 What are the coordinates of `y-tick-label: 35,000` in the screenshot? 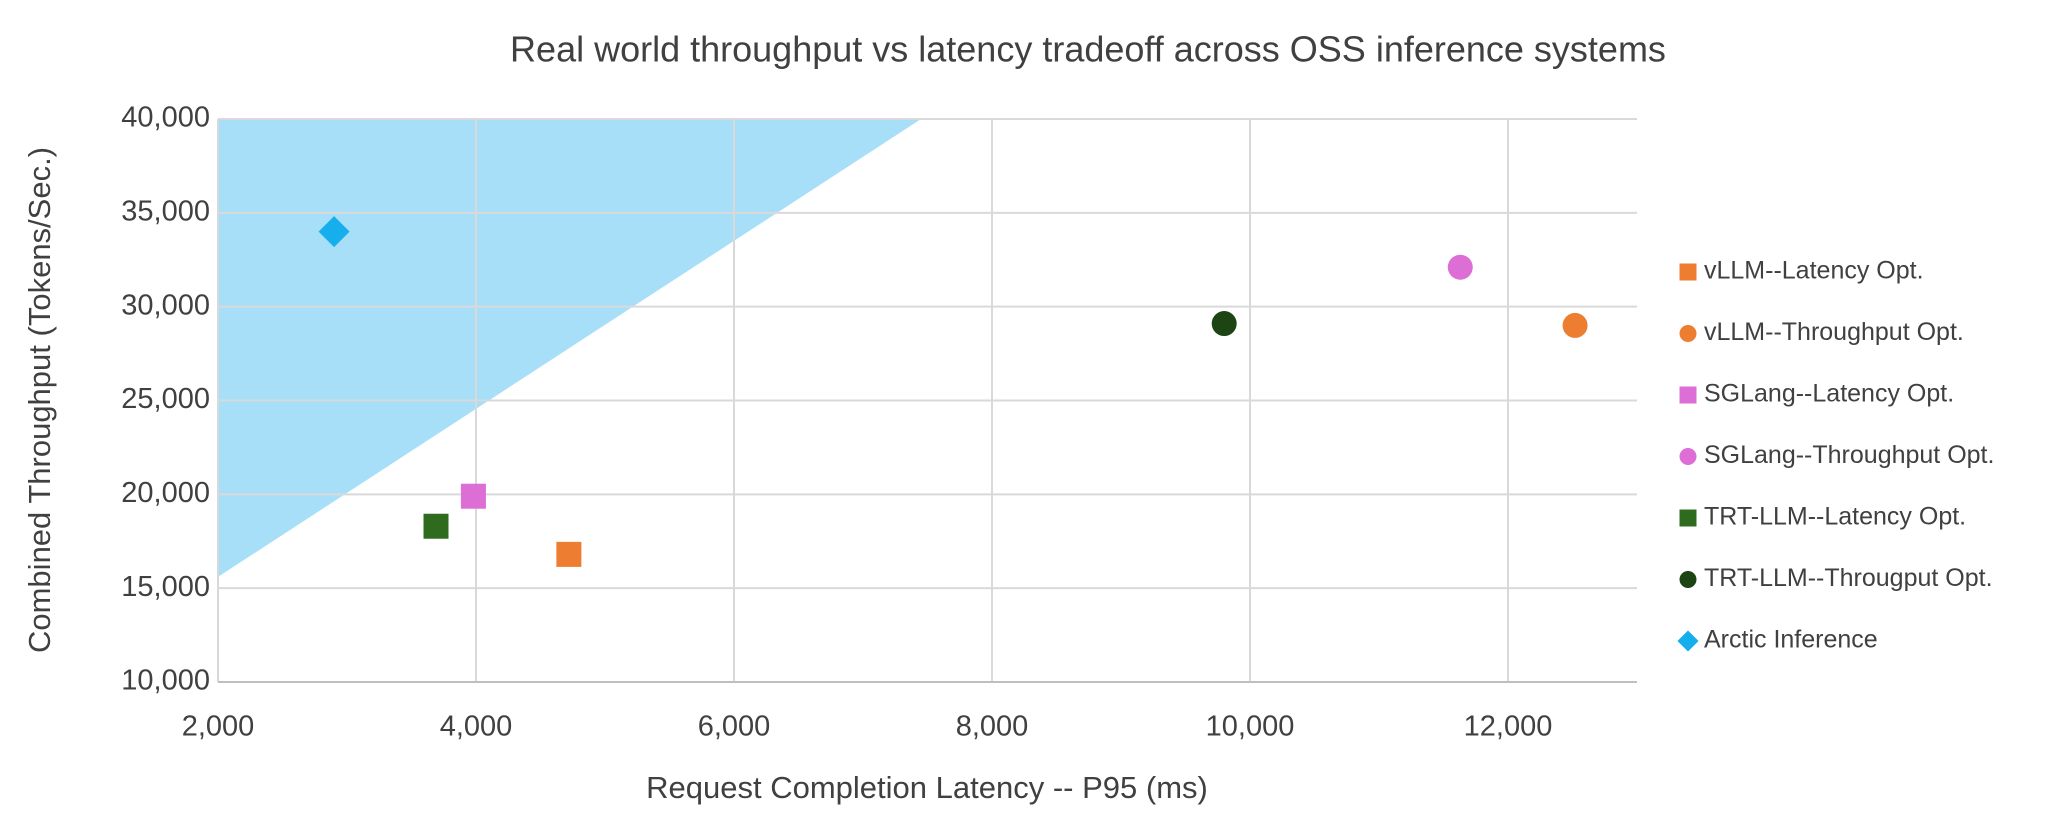 It's located at (165, 211).